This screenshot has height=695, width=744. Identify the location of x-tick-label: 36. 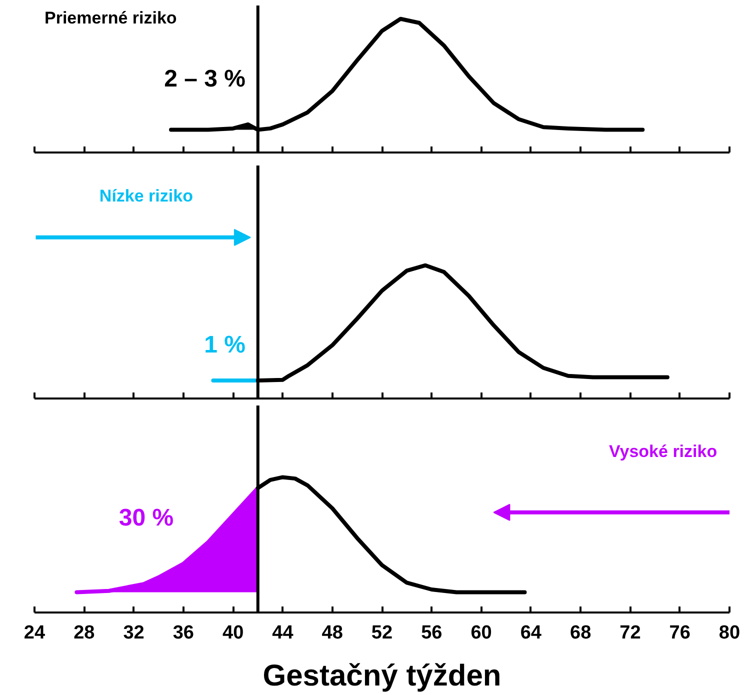
(183, 633).